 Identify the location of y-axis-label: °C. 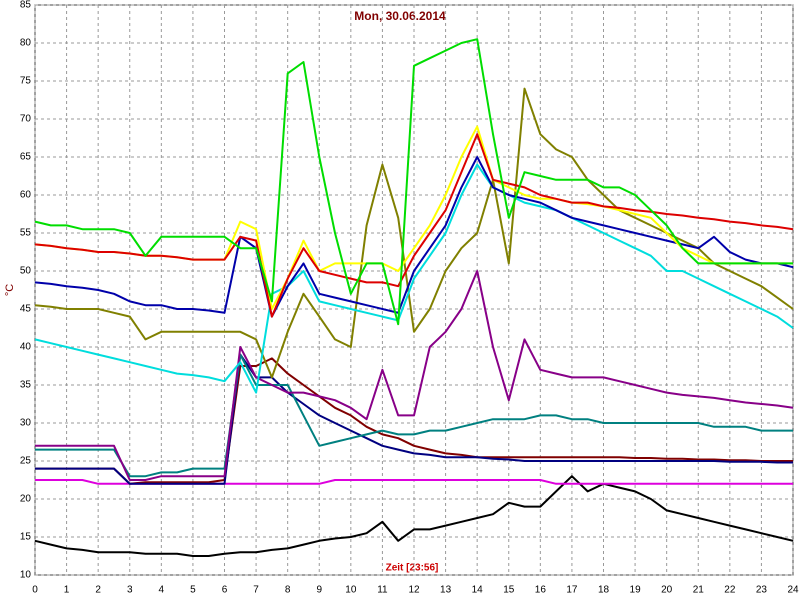
(10, 290).